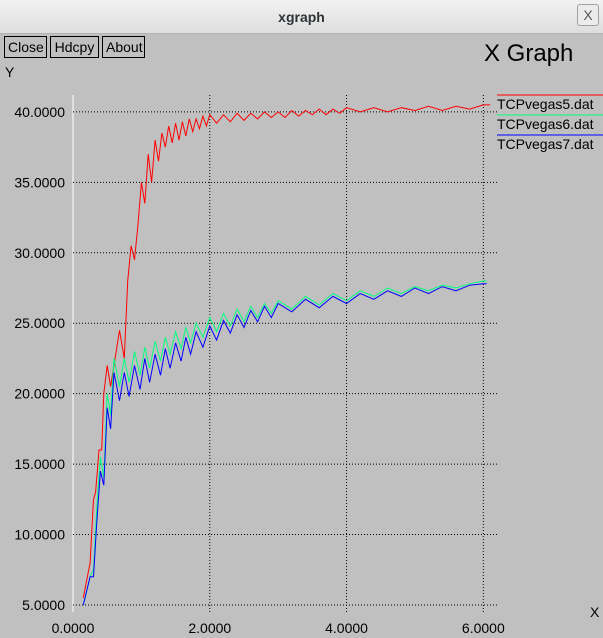 This screenshot has width=603, height=638. What do you see at coordinates (588, 15) in the screenshot?
I see `window-close-icon: X` at bounding box center [588, 15].